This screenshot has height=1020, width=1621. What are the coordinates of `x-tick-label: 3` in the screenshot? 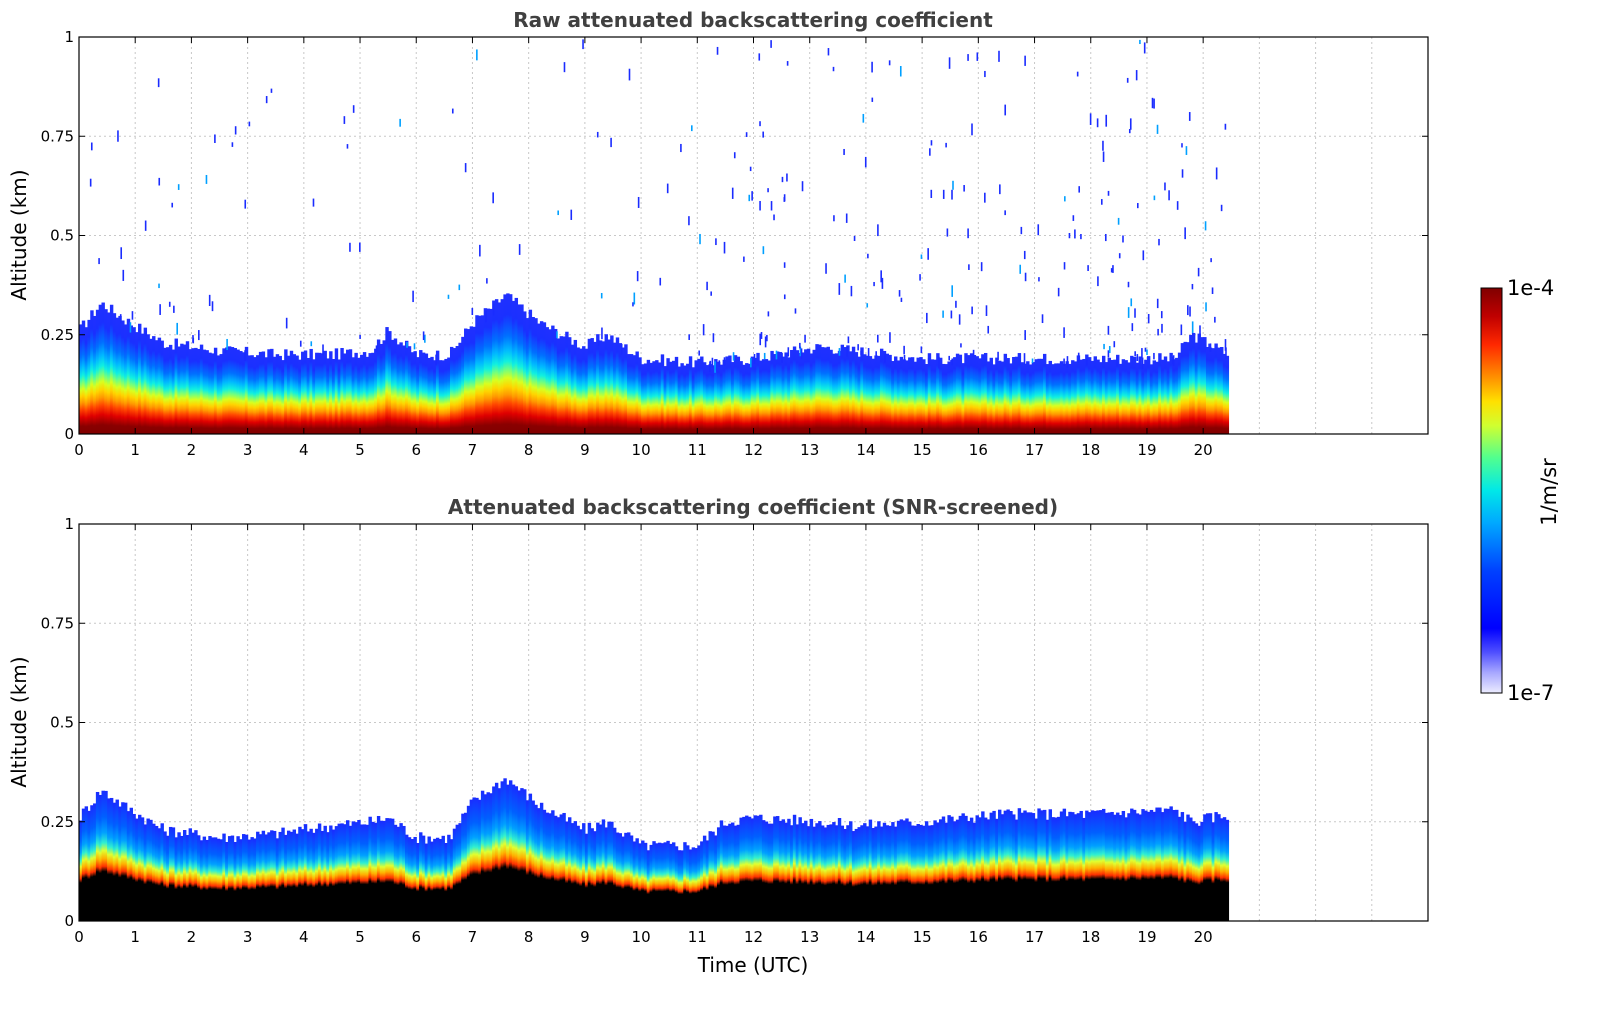 It's located at (248, 937).